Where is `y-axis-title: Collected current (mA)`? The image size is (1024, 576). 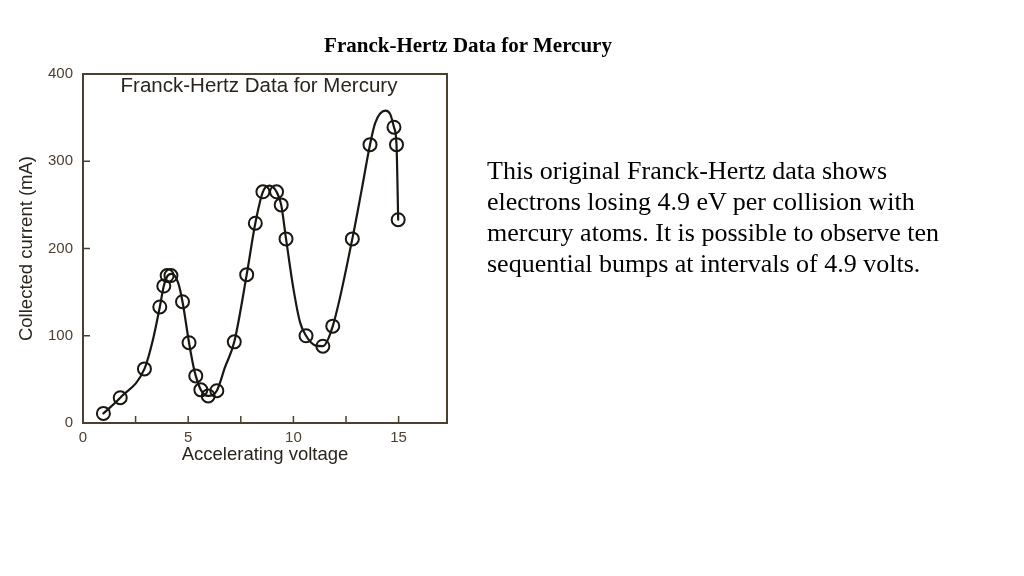 y-axis-title: Collected current (mA) is located at coordinates (26, 248).